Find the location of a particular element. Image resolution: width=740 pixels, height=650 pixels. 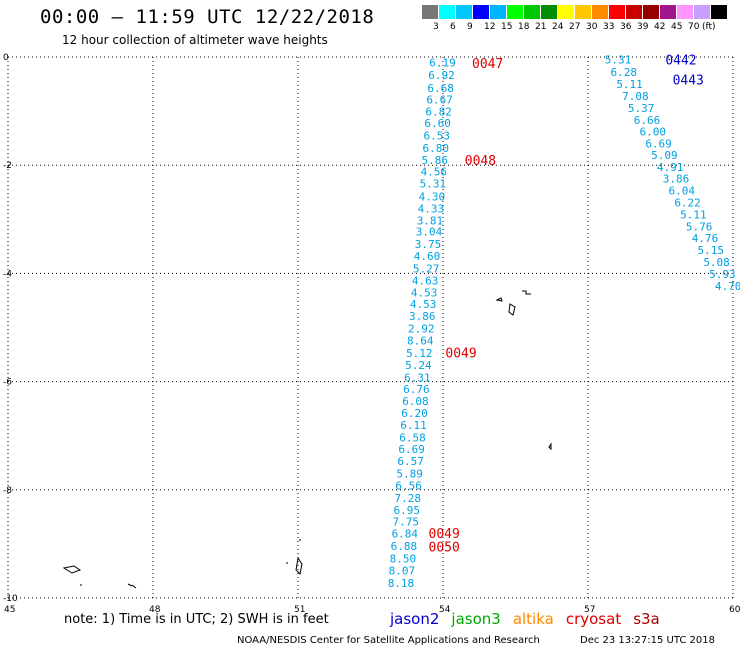

y-tick-label: -4 is located at coordinates (7, 274).